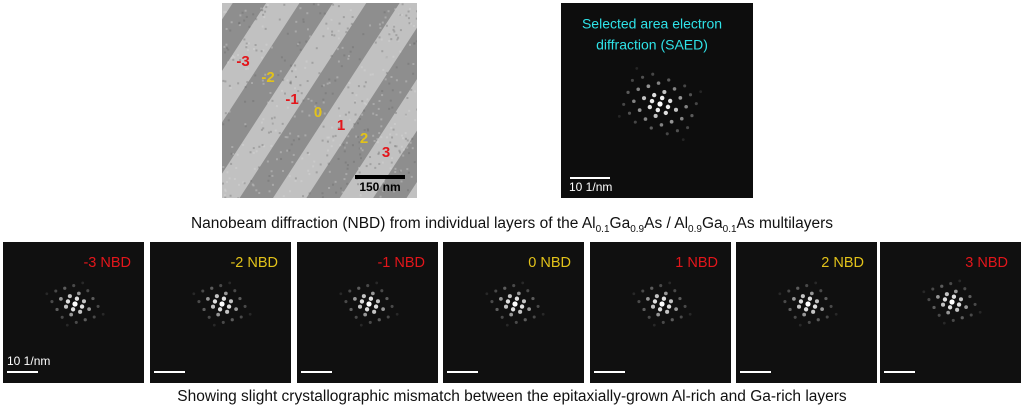 This screenshot has width=1024, height=410. I want to click on nbd-panel: 0 NBD, so click(513, 312).